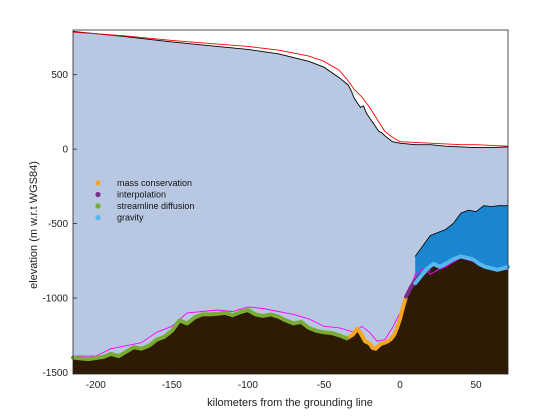  Describe the element at coordinates (98, 183) in the screenshot. I see `legend-marker-mass-conservation` at that location.